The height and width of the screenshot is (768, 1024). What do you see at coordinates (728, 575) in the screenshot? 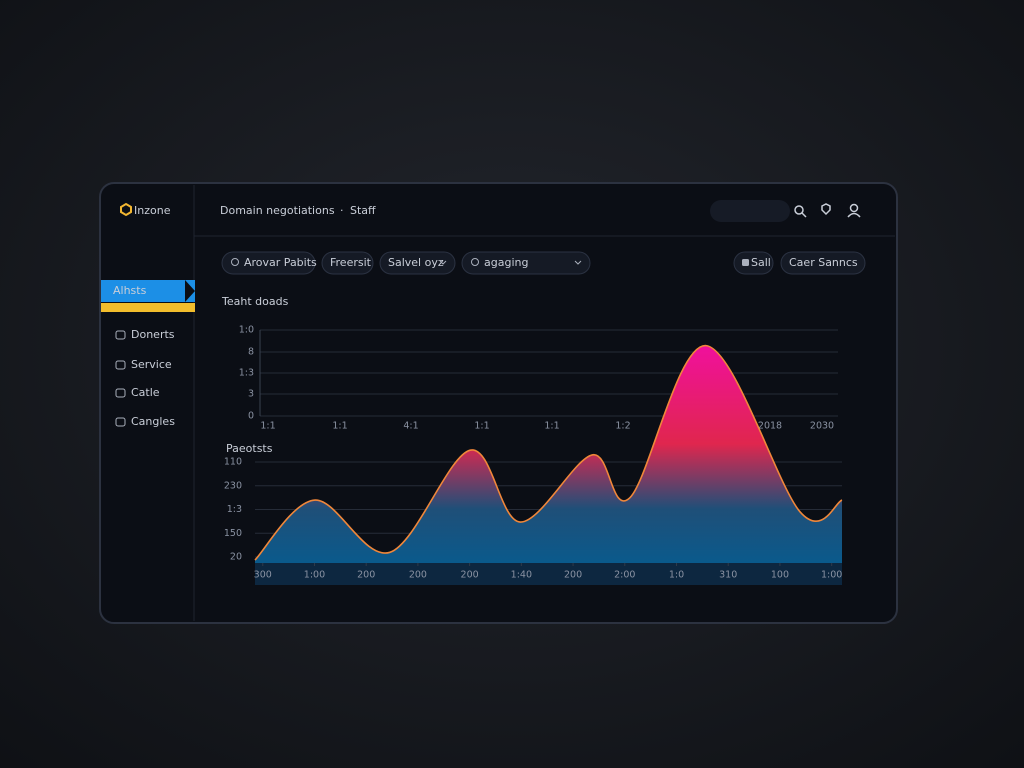
I see `x-tick-label: 310` at bounding box center [728, 575].